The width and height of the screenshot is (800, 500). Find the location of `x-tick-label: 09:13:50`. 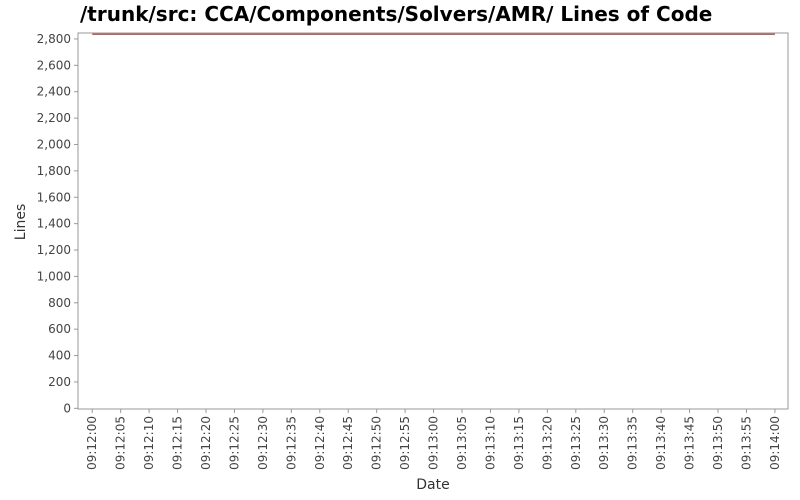

x-tick-label: 09:13:50 is located at coordinates (718, 443).